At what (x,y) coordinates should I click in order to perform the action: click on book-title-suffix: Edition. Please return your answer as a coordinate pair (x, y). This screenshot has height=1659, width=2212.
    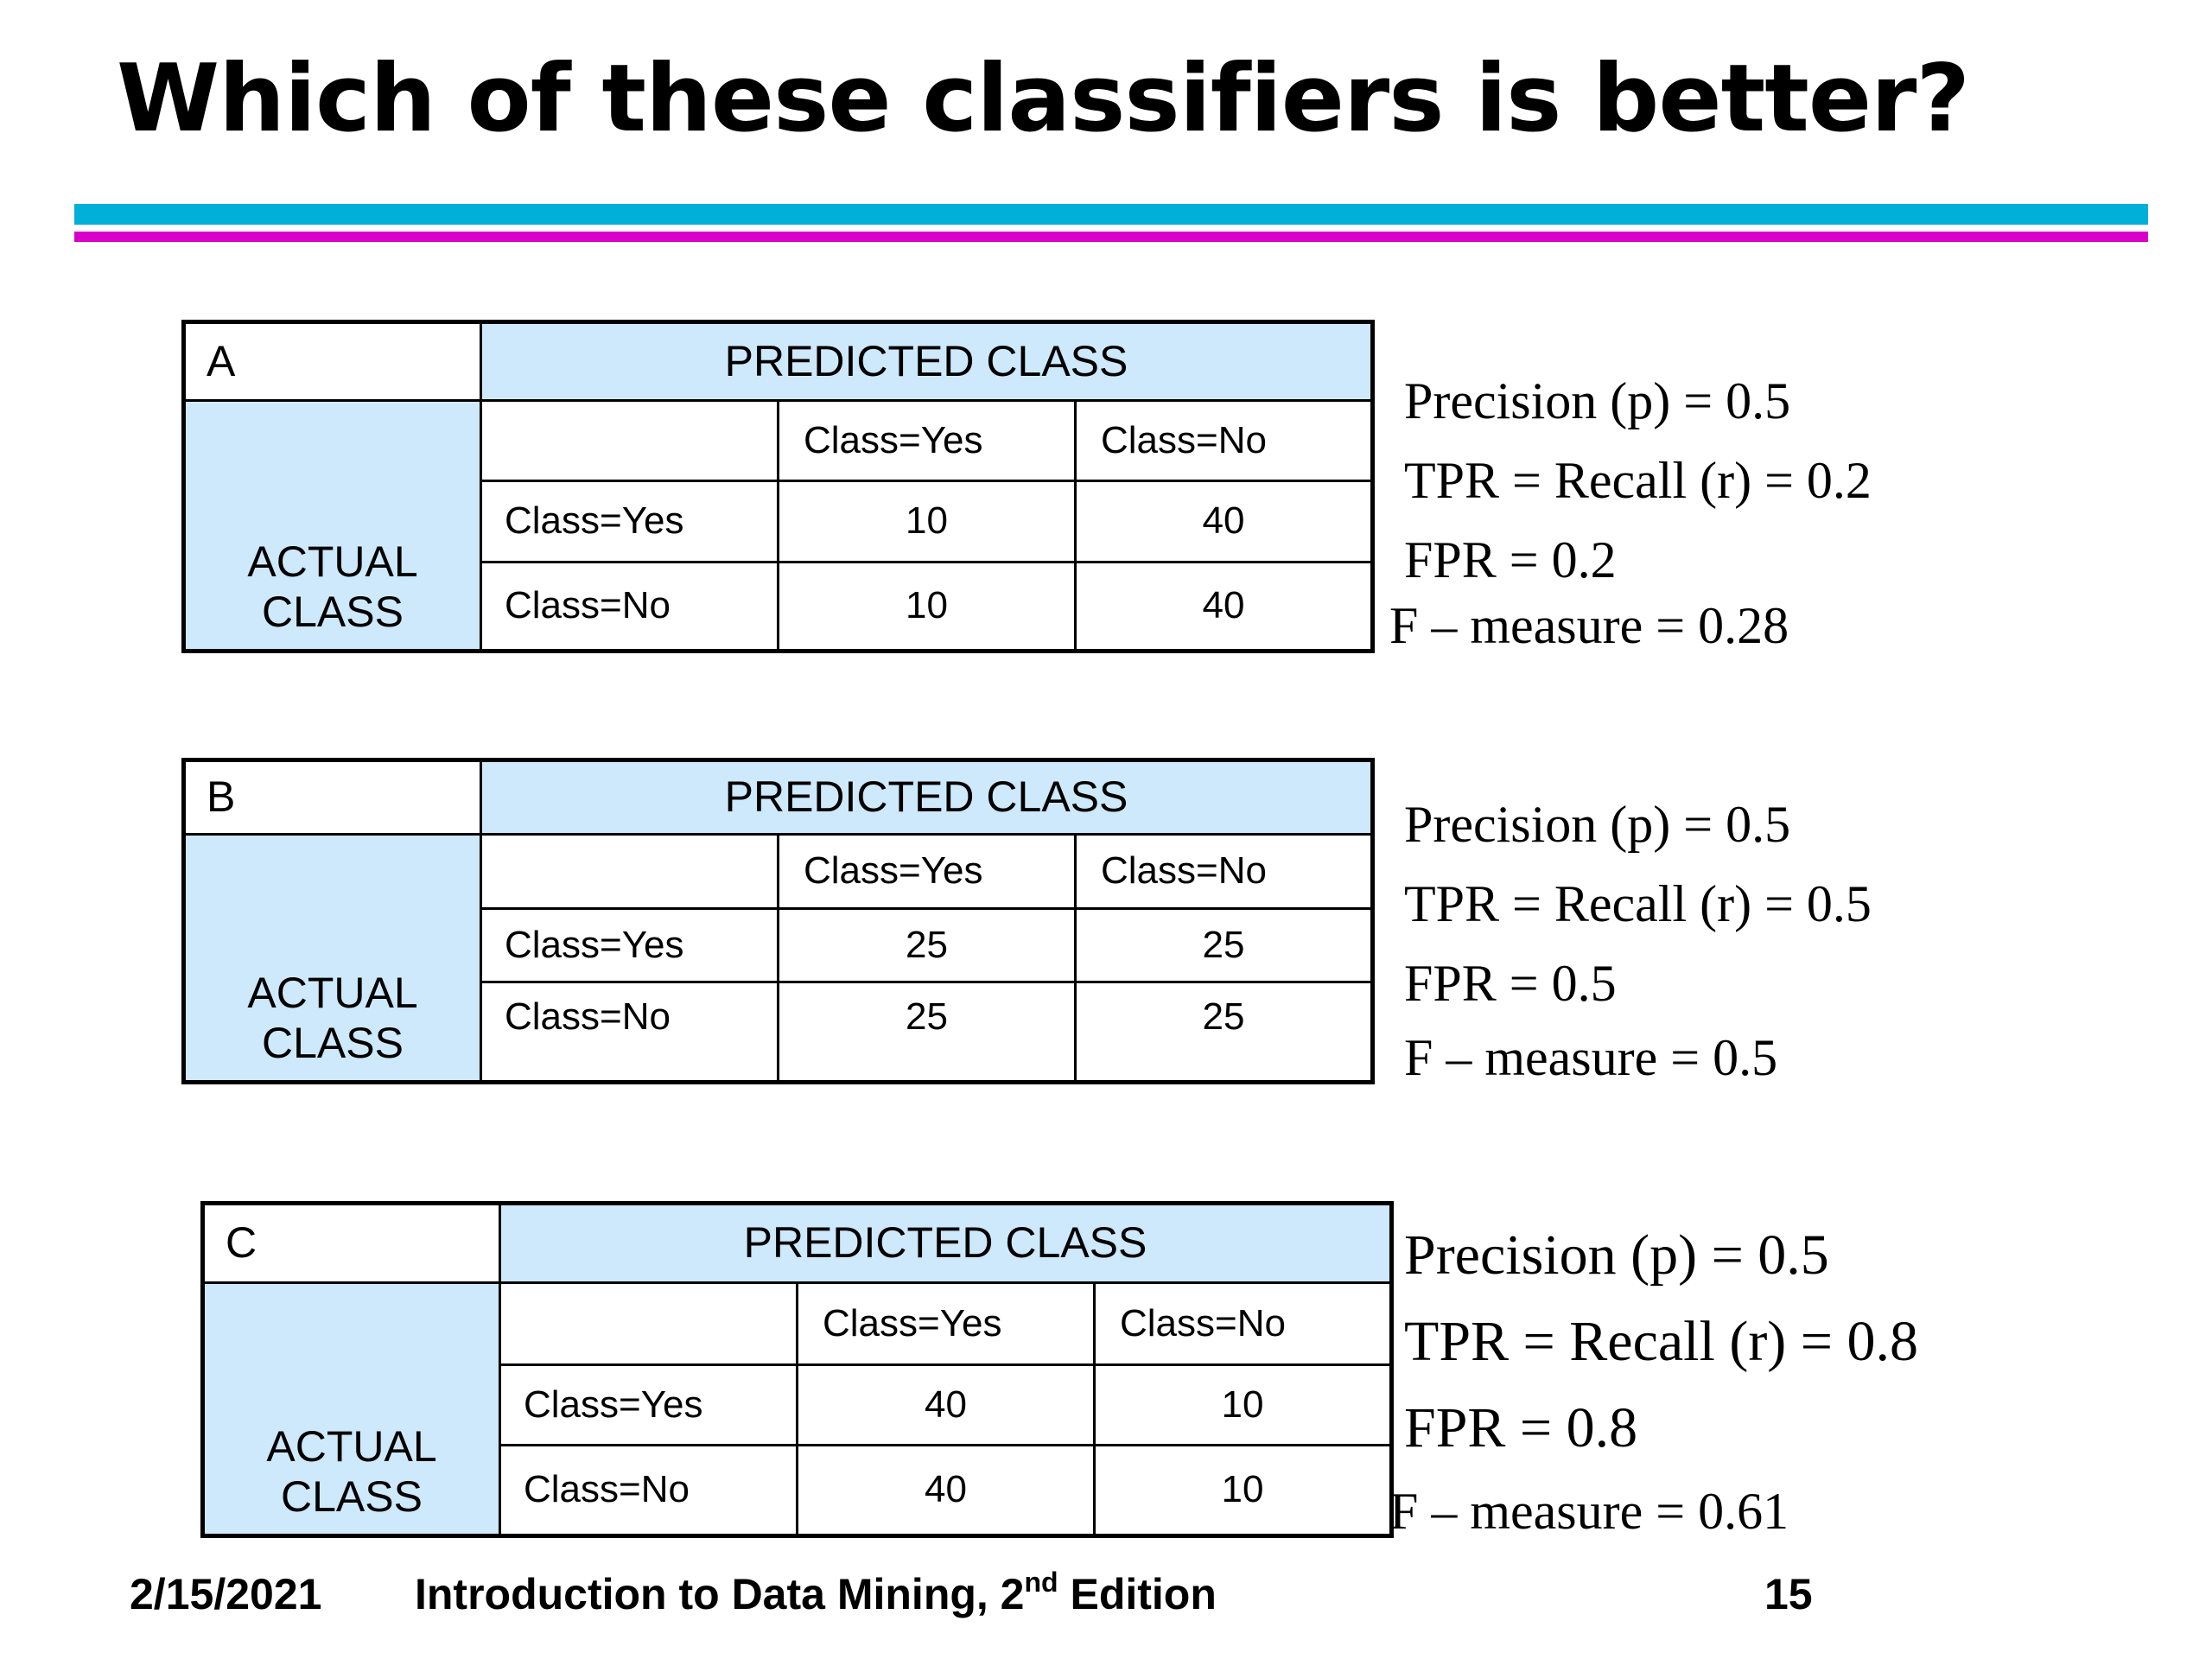
    Looking at the image, I should click on (1137, 1594).